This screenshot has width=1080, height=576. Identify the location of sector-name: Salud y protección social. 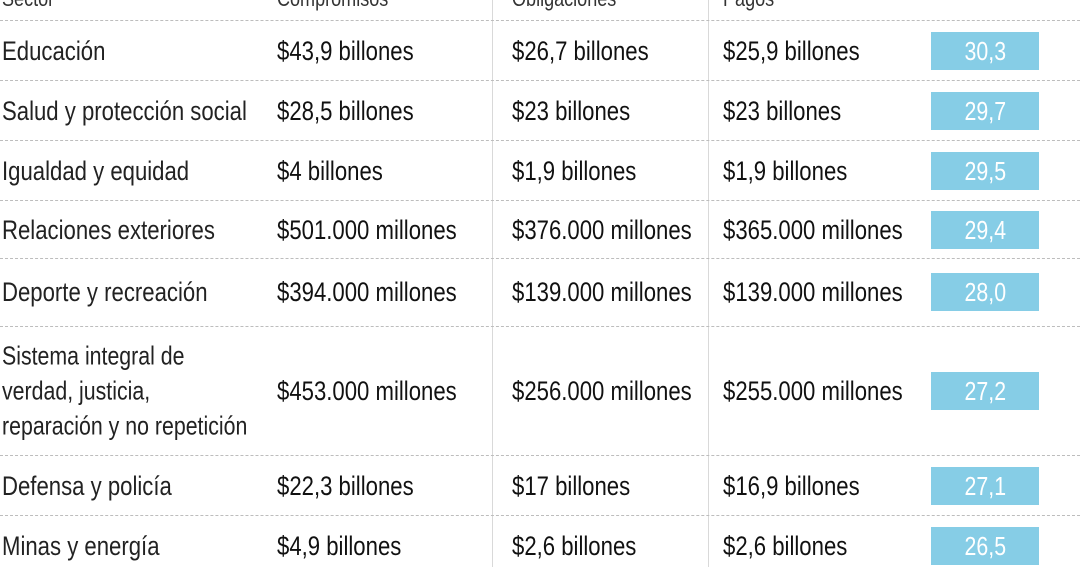
(124, 110).